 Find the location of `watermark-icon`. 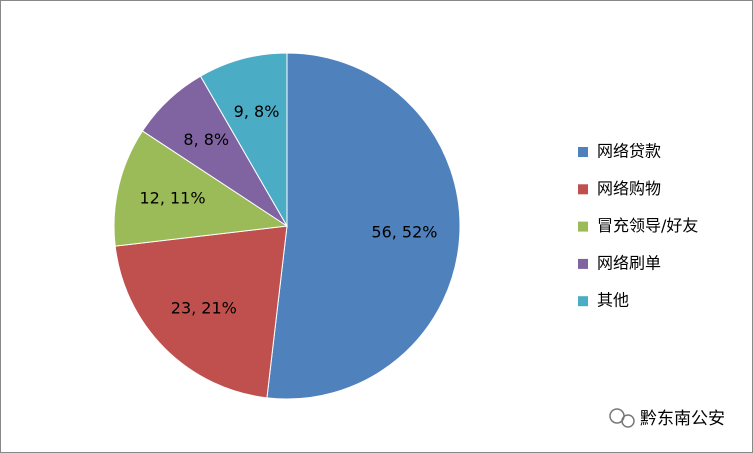

watermark-icon is located at coordinates (622, 418).